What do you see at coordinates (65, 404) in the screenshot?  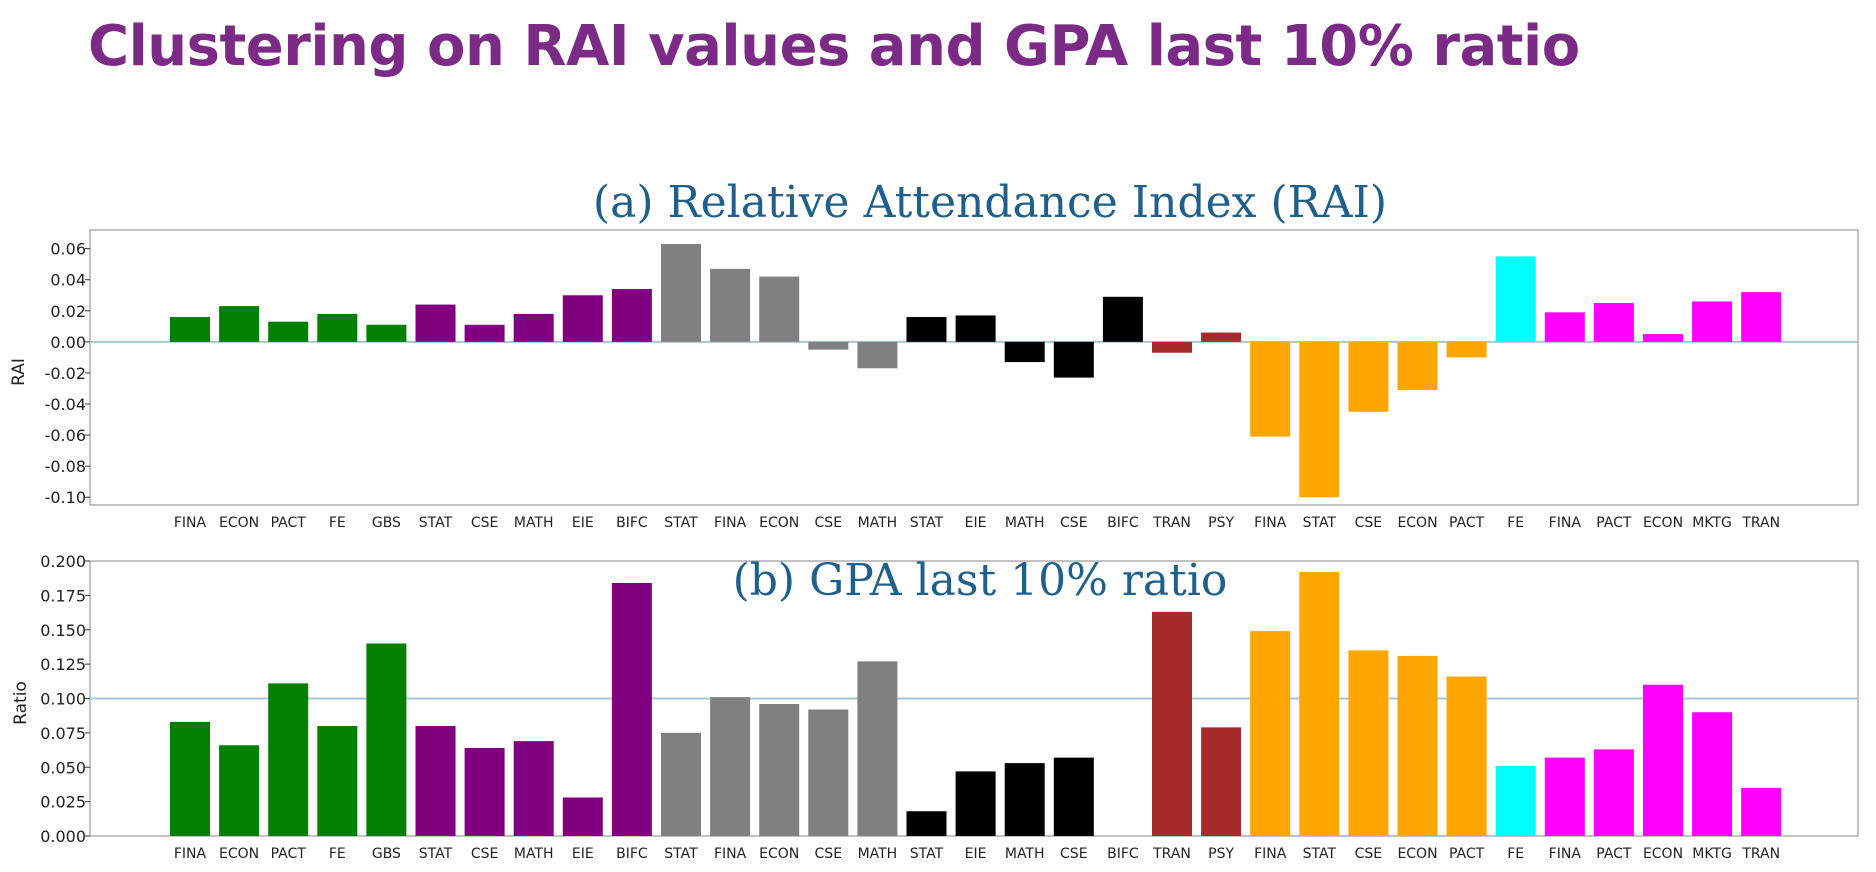 I see `rai-y-tick-label: -0.04` at bounding box center [65, 404].